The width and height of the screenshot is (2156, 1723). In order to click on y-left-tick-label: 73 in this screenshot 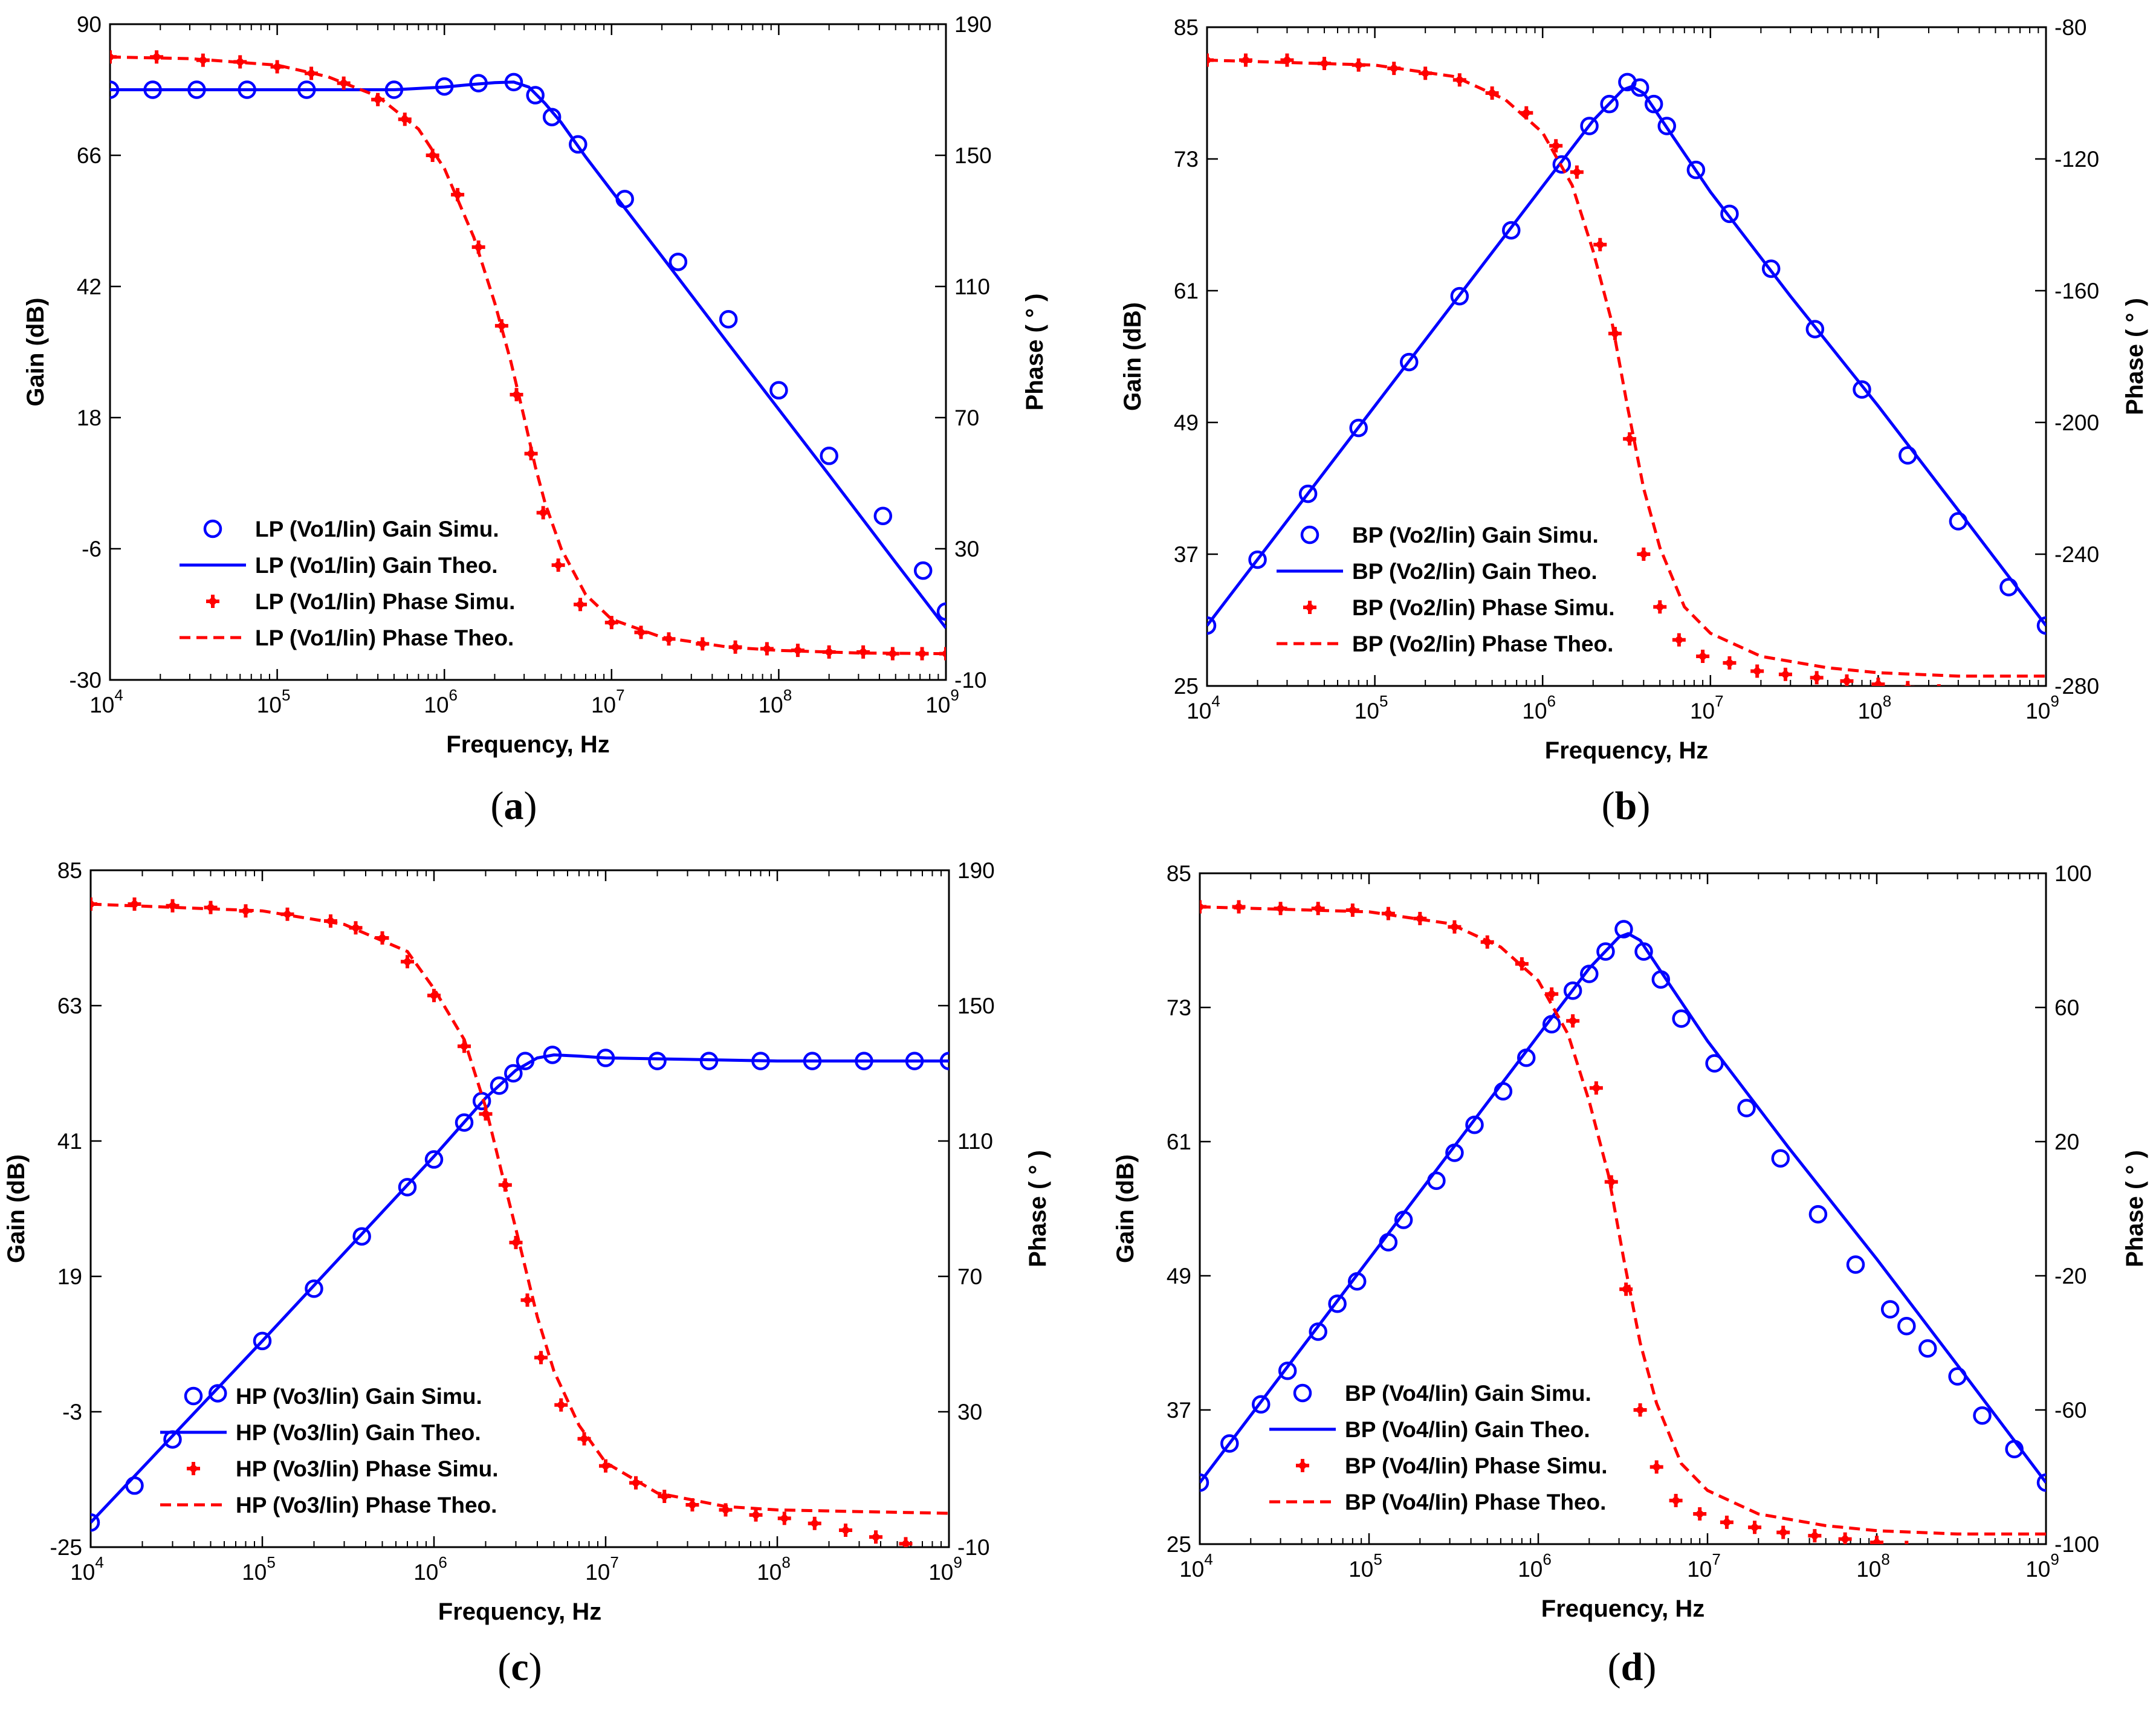, I will do `click(1179, 1008)`.